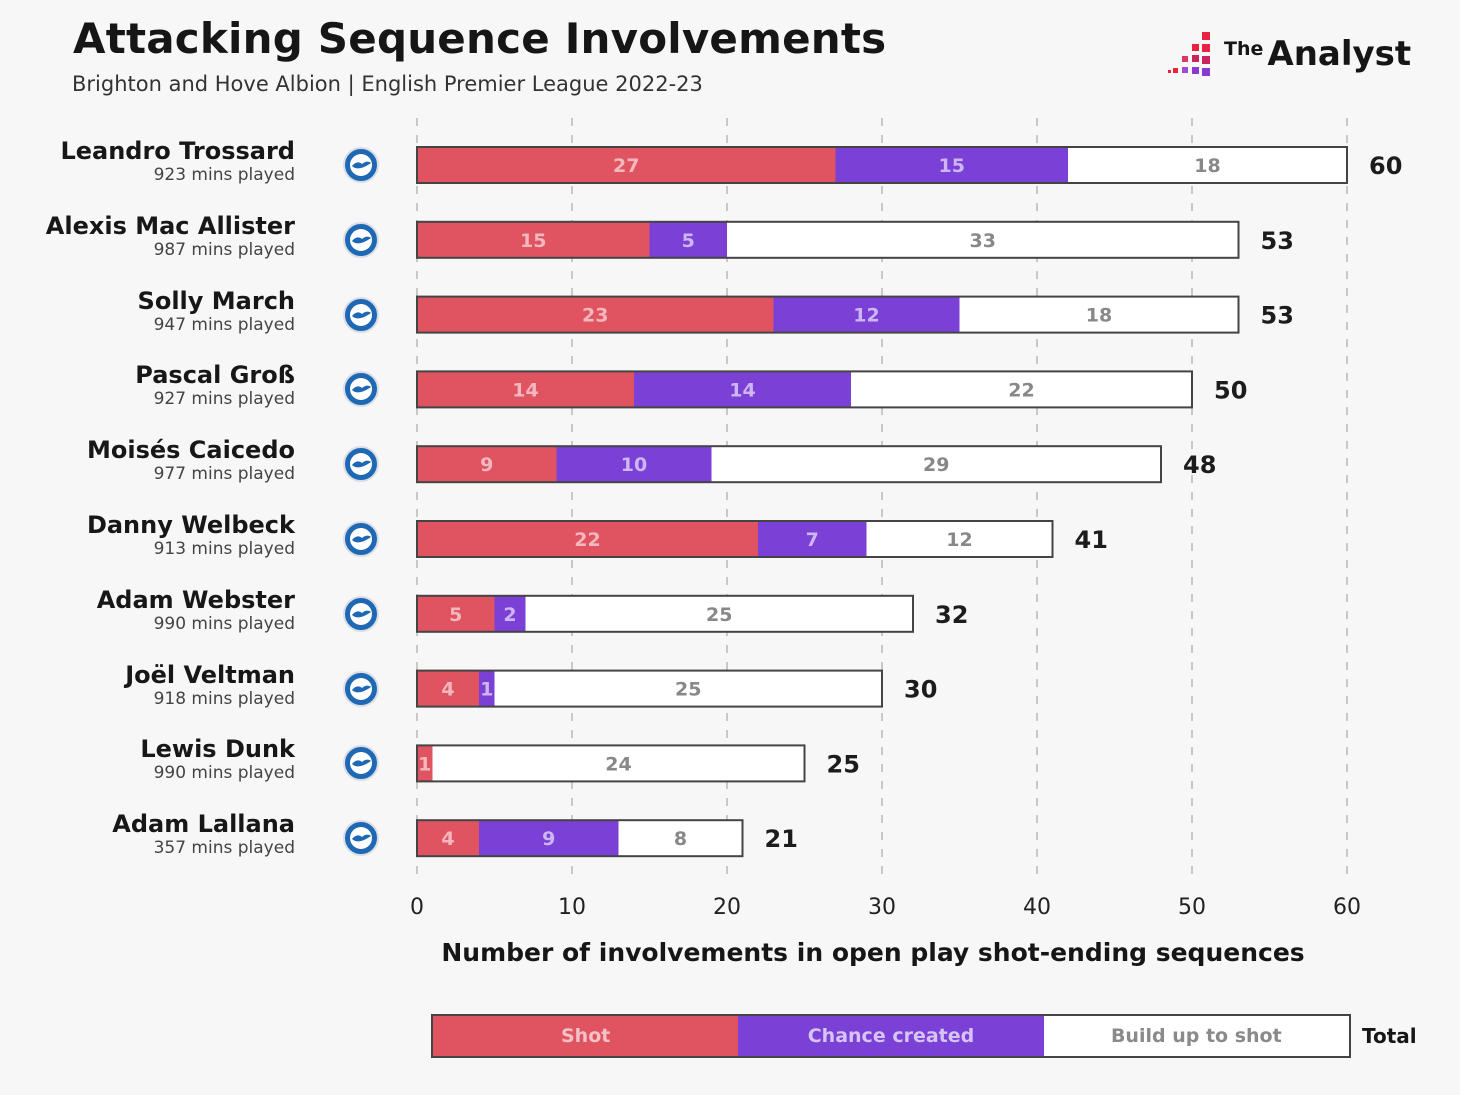  What do you see at coordinates (224, 324) in the screenshot?
I see `player-mins: 947 mins played` at bounding box center [224, 324].